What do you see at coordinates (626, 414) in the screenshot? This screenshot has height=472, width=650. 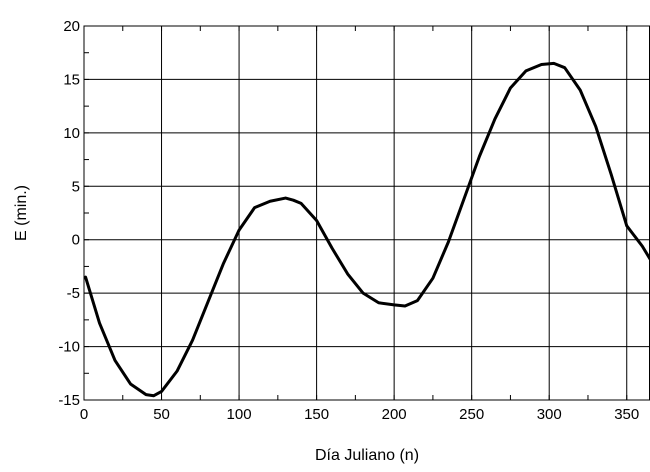 I see `x-tick-label: 350` at bounding box center [626, 414].